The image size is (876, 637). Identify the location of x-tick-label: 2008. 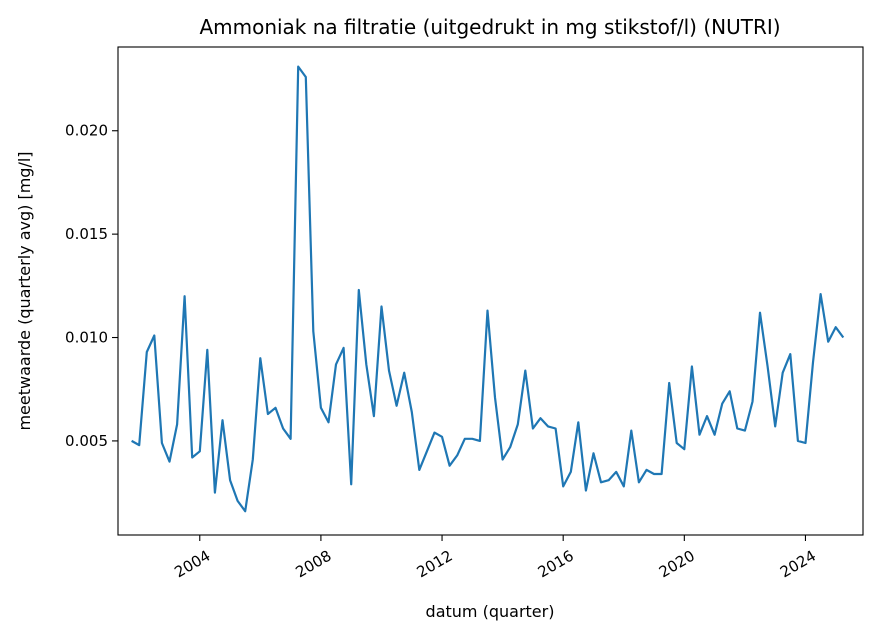
(313, 564).